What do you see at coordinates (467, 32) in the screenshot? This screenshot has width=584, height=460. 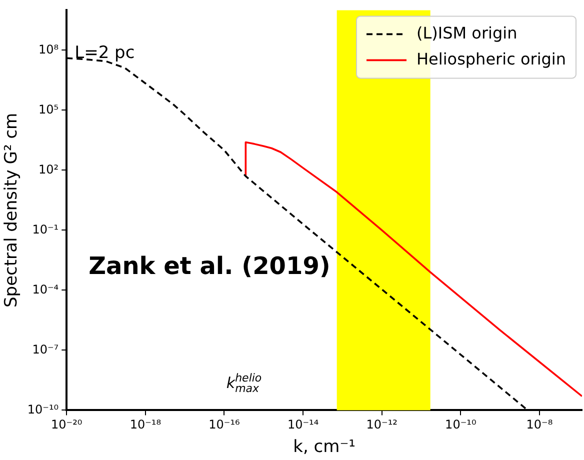 I see `legend-label: (L)ISM origin` at bounding box center [467, 32].